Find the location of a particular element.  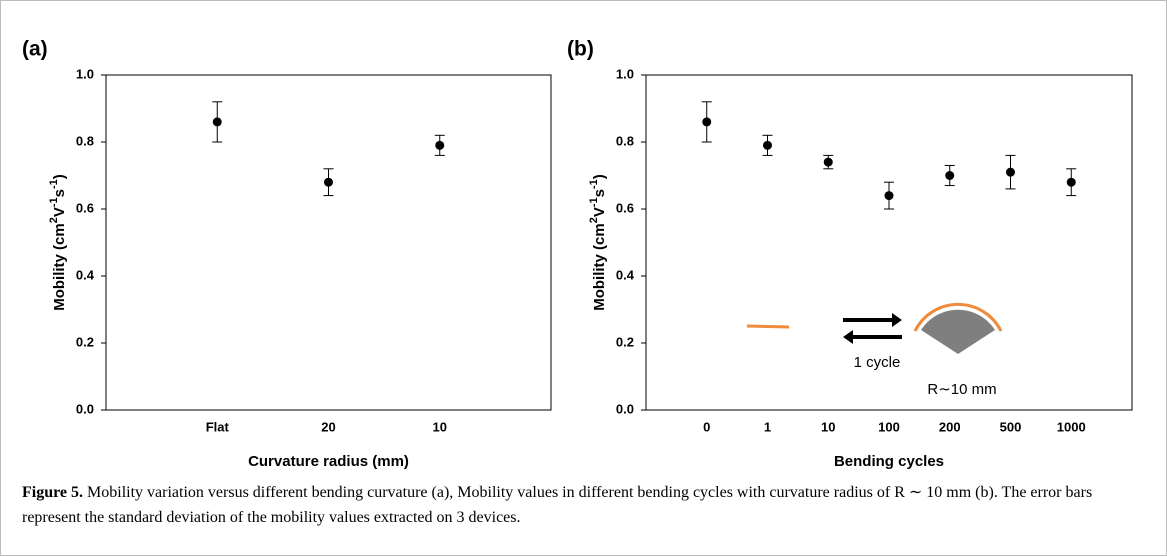

annotation: 1 cycle is located at coordinates (877, 362).